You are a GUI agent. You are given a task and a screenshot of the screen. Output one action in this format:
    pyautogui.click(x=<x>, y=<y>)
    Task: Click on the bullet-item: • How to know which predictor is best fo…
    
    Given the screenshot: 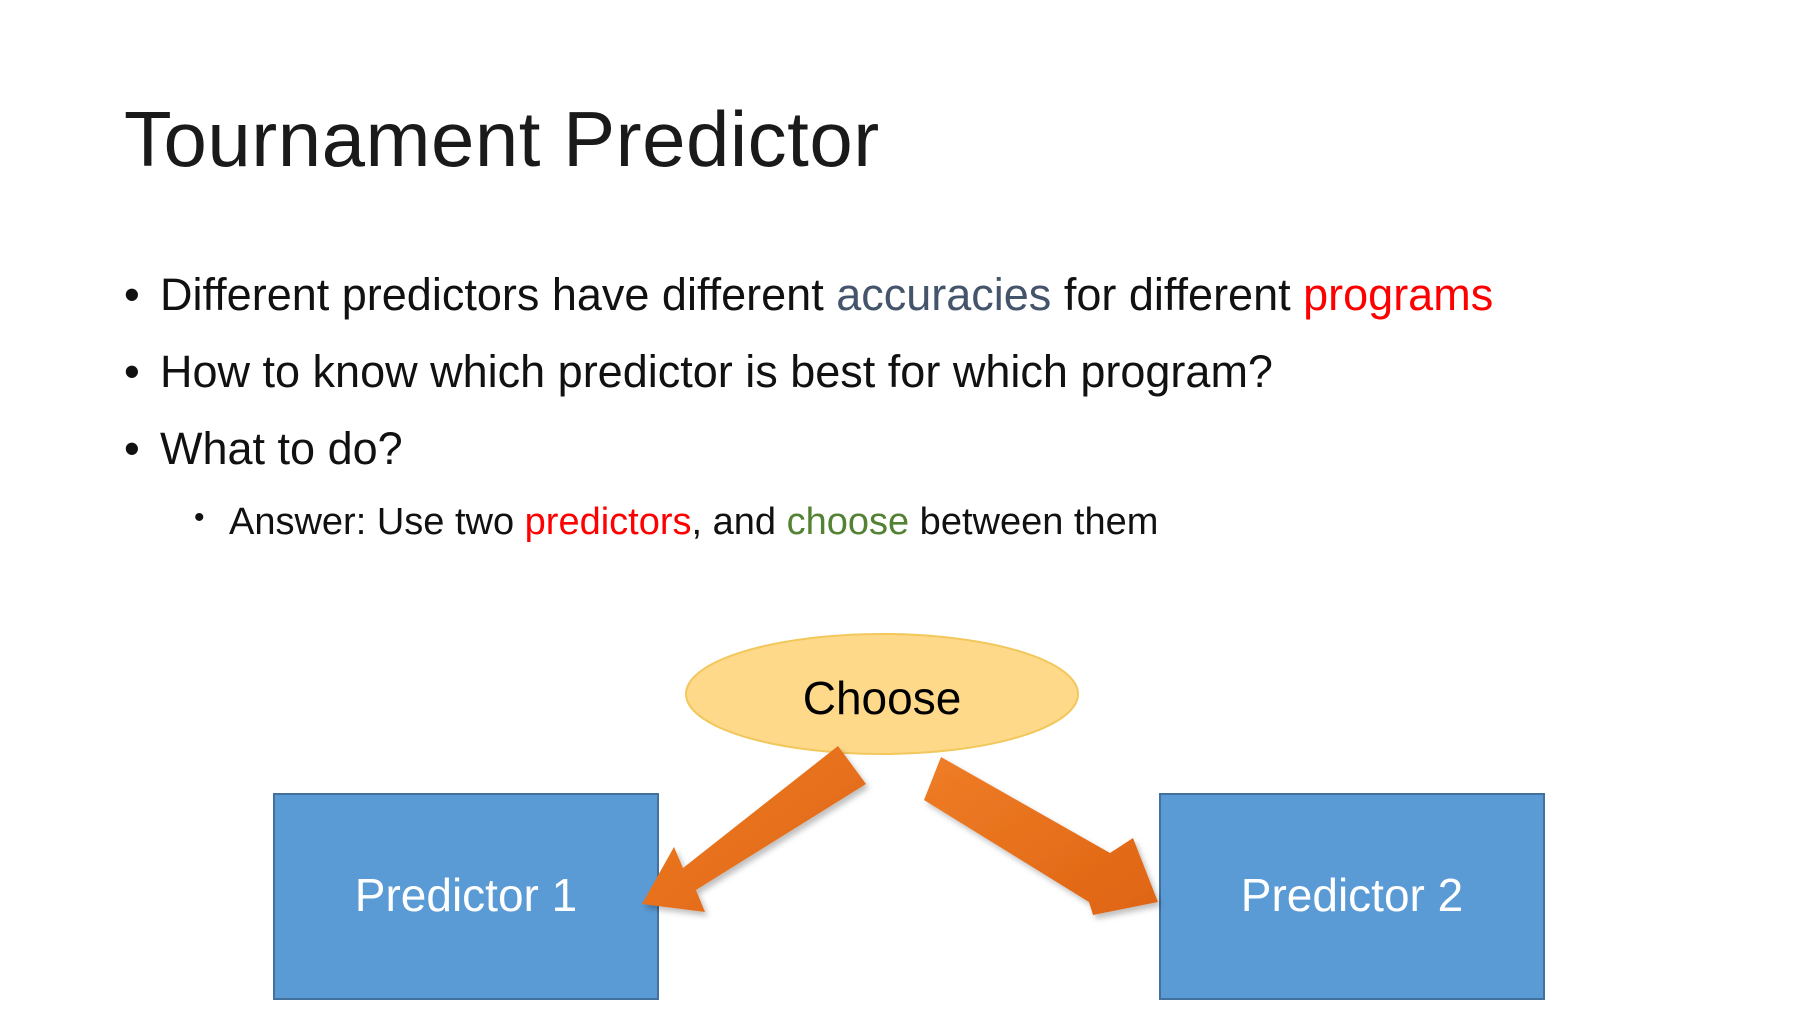 What is the action you would take?
    pyautogui.click(x=808, y=387)
    